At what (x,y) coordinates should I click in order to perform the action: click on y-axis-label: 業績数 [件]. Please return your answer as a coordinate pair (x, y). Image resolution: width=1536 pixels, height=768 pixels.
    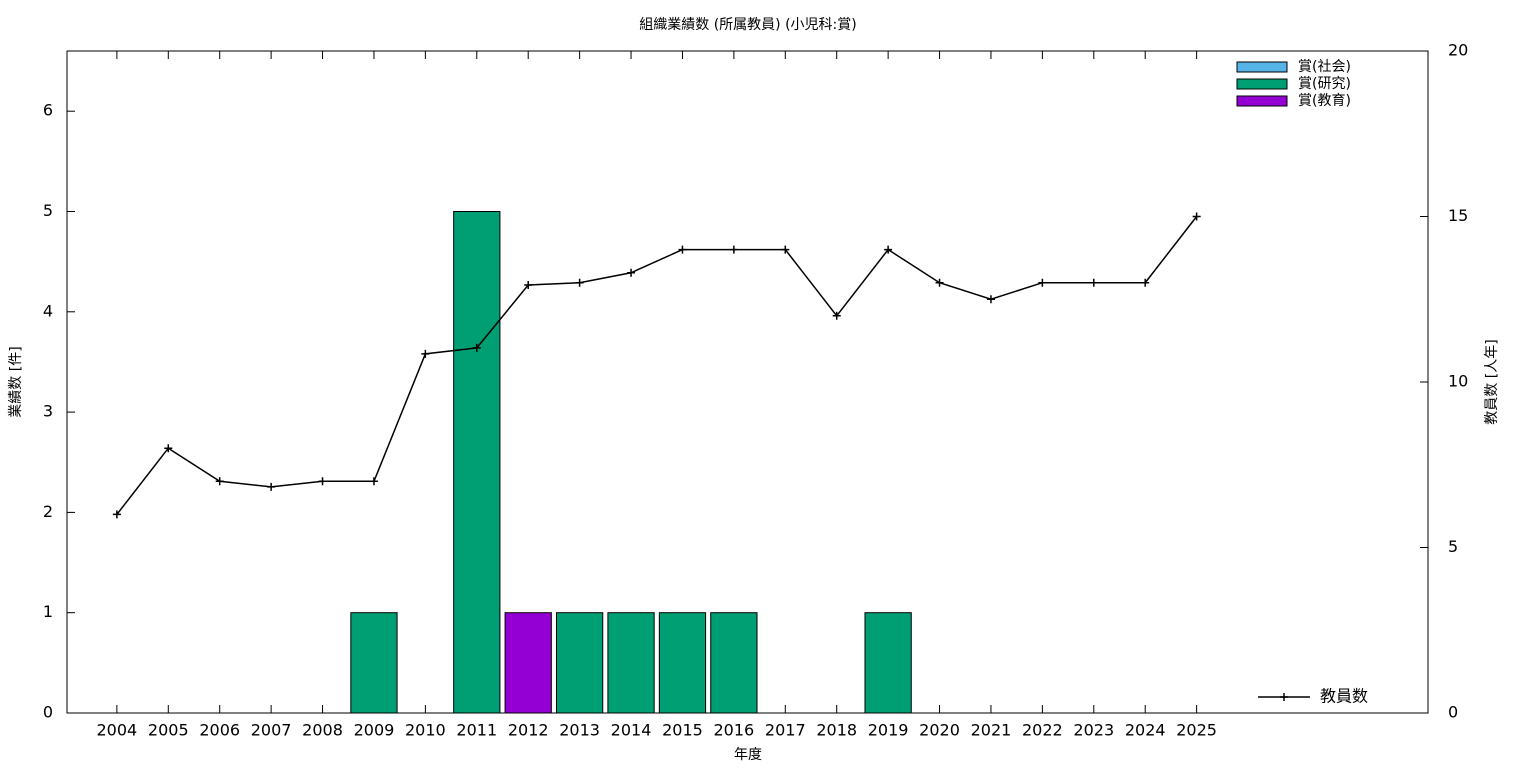
    Looking at the image, I should click on (16, 381).